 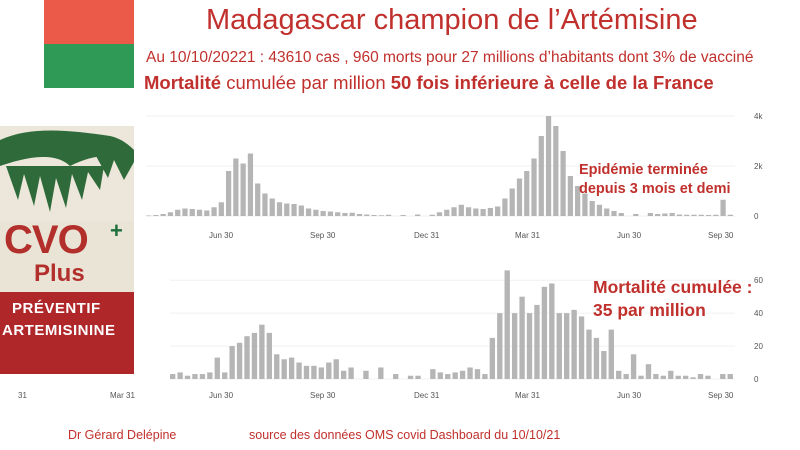 I want to click on x-tick-label: Dec 31, so click(x=427, y=395).